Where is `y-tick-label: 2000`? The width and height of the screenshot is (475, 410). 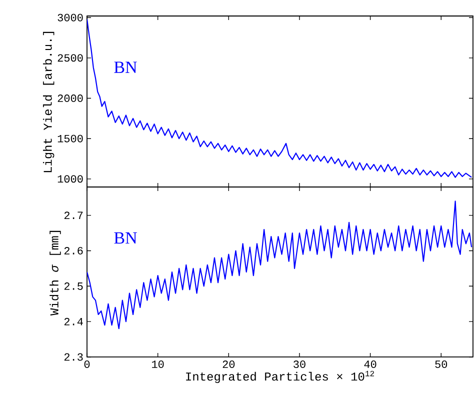 y-tick-label: 2000 is located at coordinates (70, 98).